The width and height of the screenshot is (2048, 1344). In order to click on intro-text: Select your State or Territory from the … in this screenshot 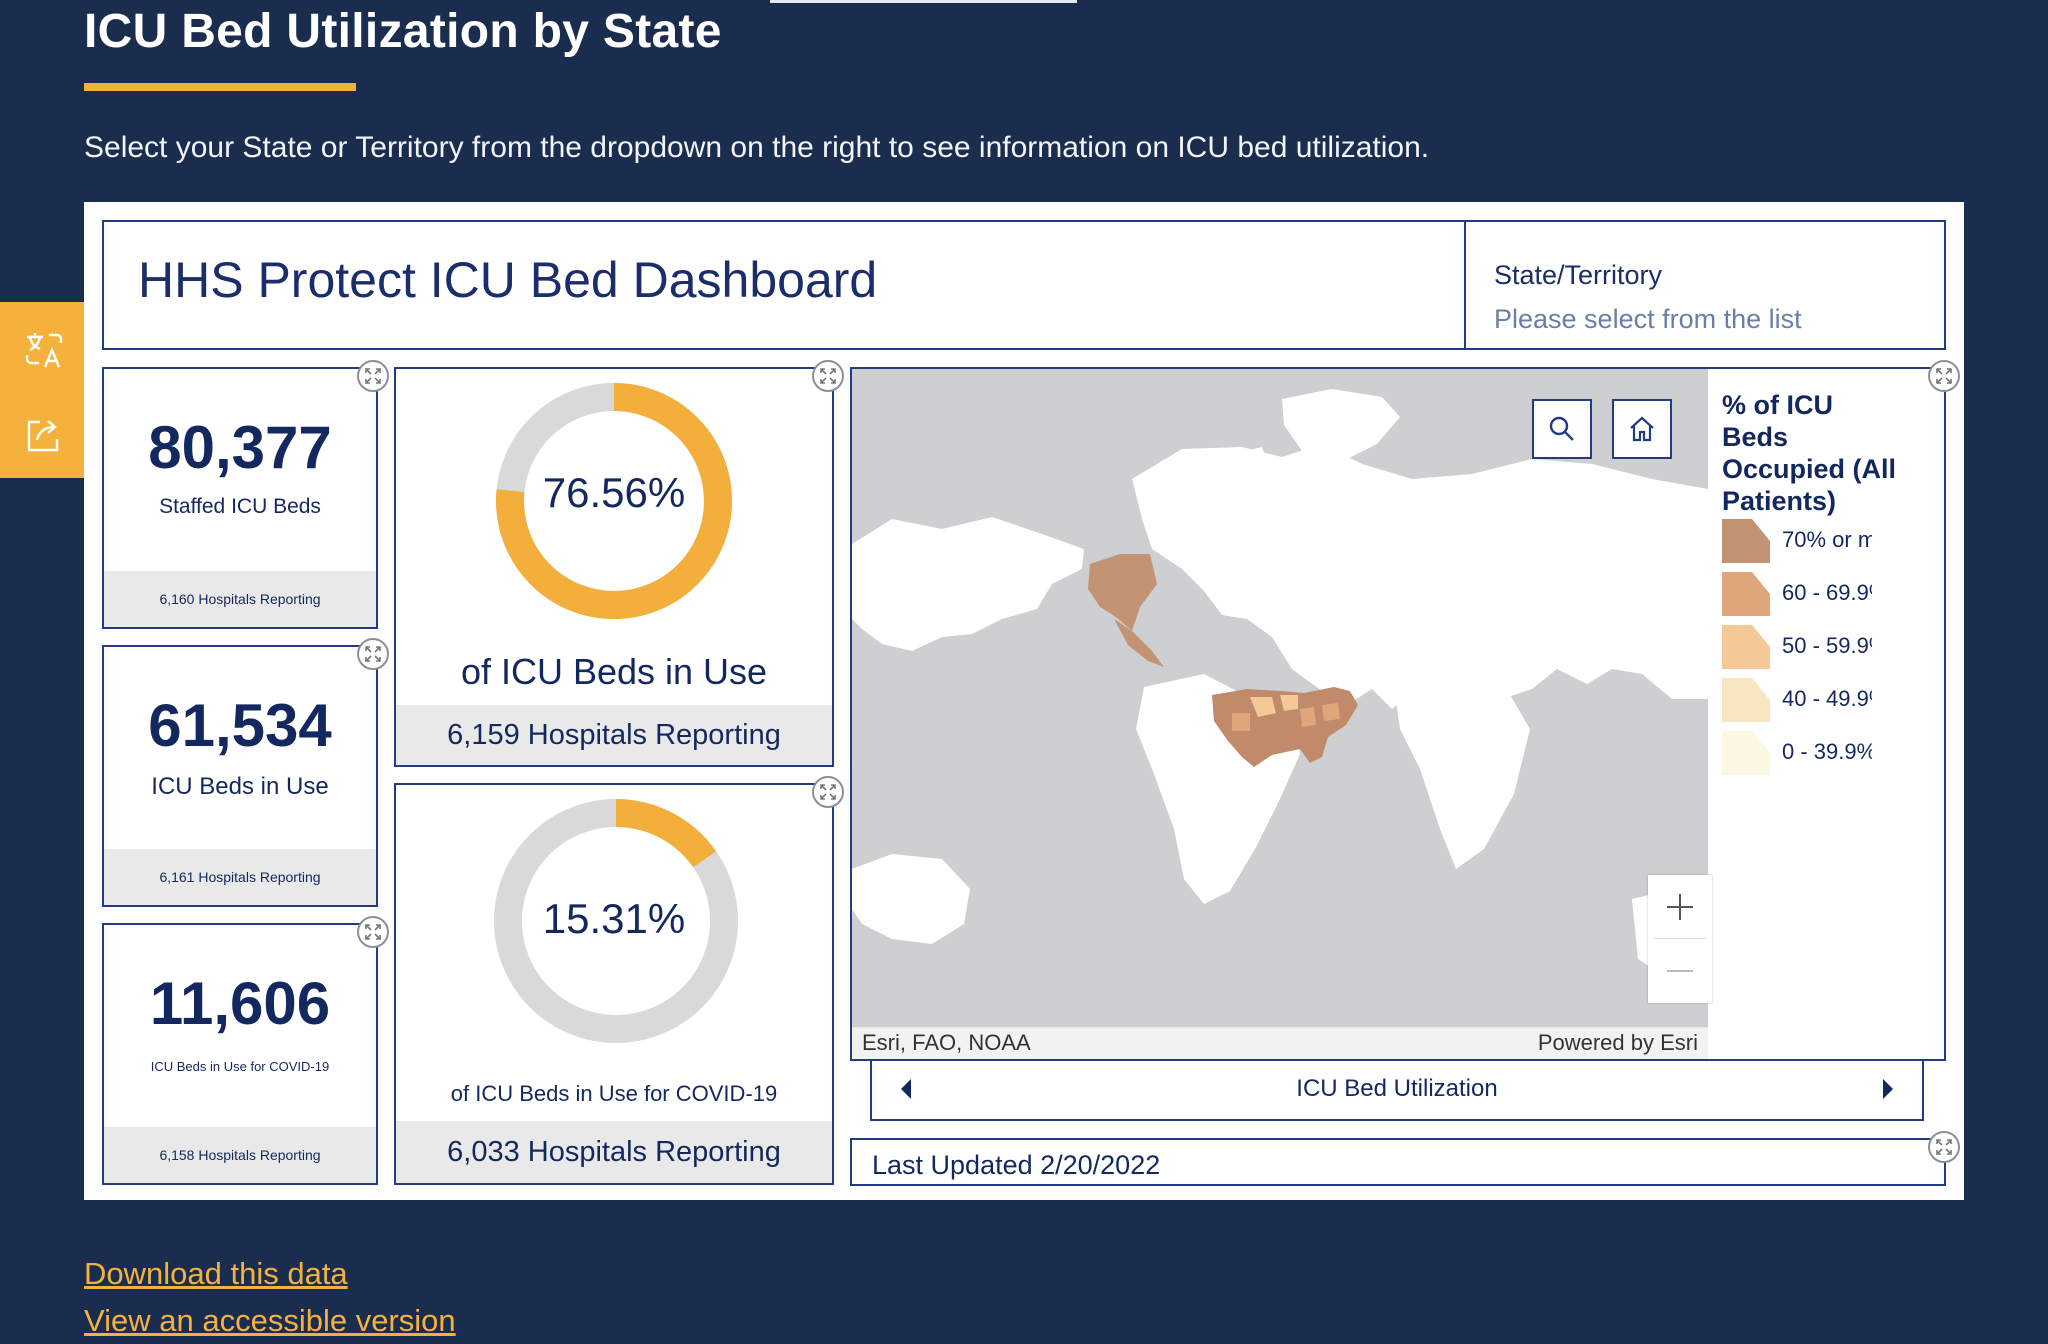, I will do `click(757, 147)`.